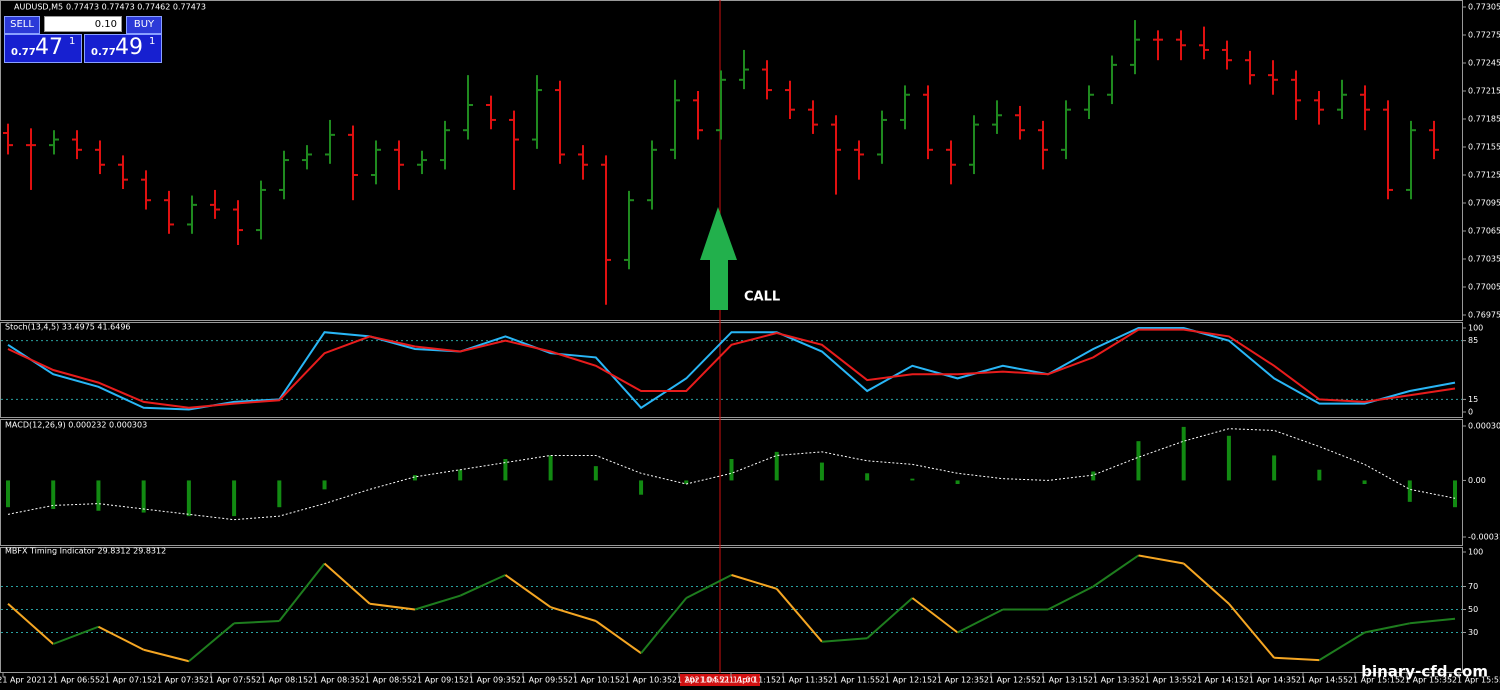  I want to click on y-tick-label: 0.77185, so click(1484, 119).